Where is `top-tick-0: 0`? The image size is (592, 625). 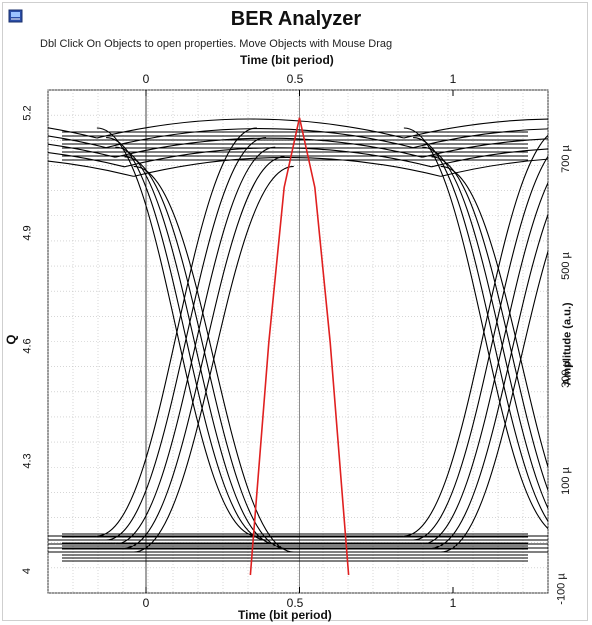 top-tick-0: 0 is located at coordinates (146, 79).